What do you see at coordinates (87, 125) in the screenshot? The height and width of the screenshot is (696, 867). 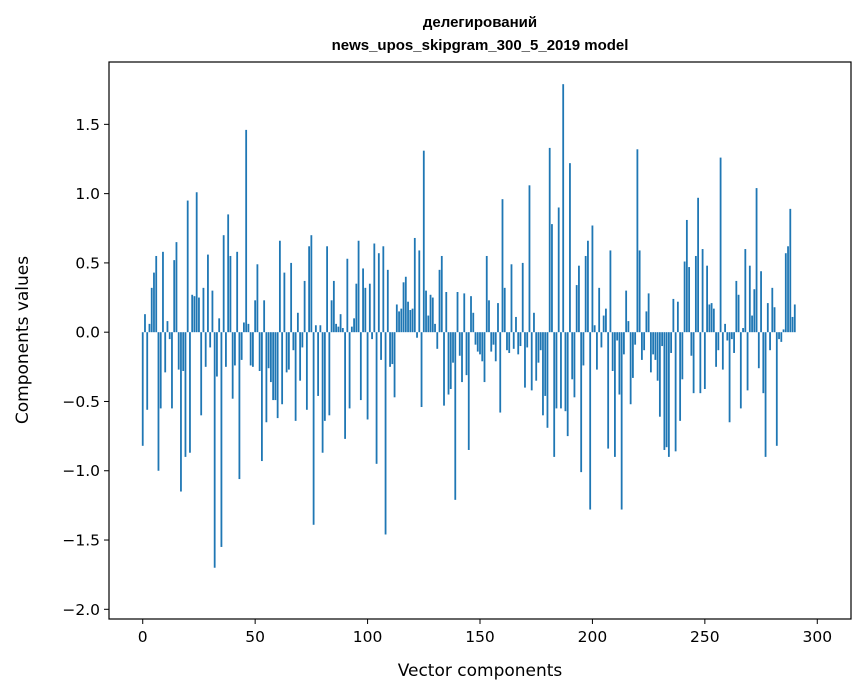 I see `y-tick-label: 1.5` at bounding box center [87, 125].